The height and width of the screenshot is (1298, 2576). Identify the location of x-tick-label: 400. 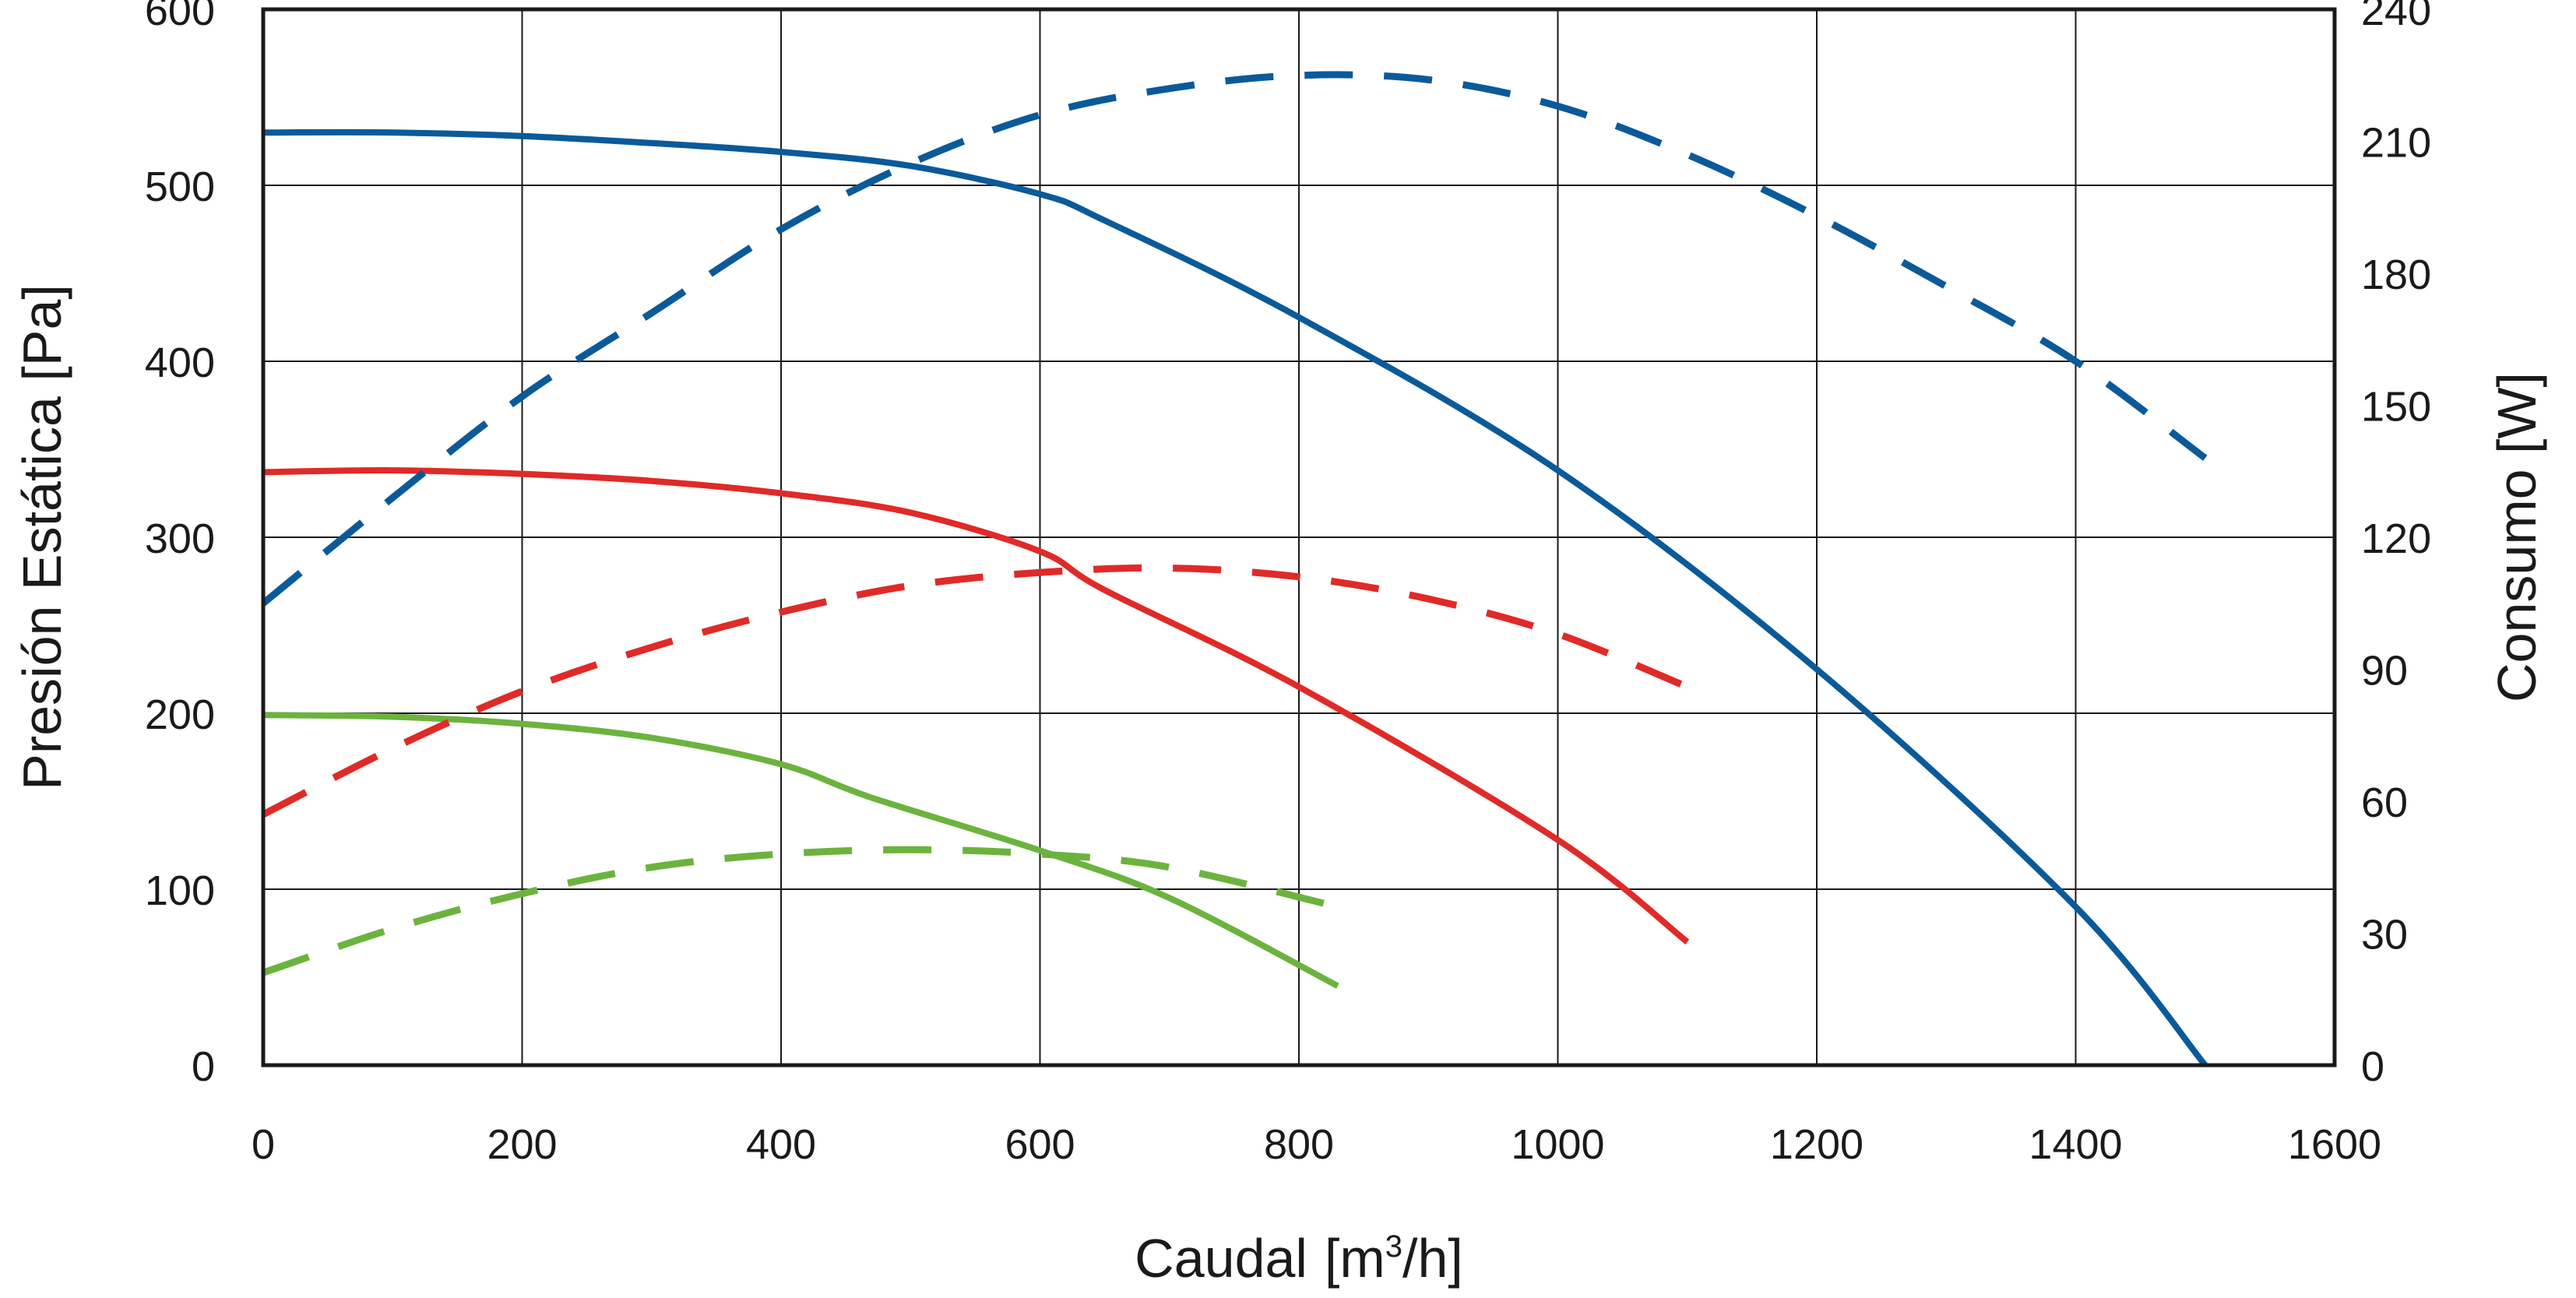
(781, 1144).